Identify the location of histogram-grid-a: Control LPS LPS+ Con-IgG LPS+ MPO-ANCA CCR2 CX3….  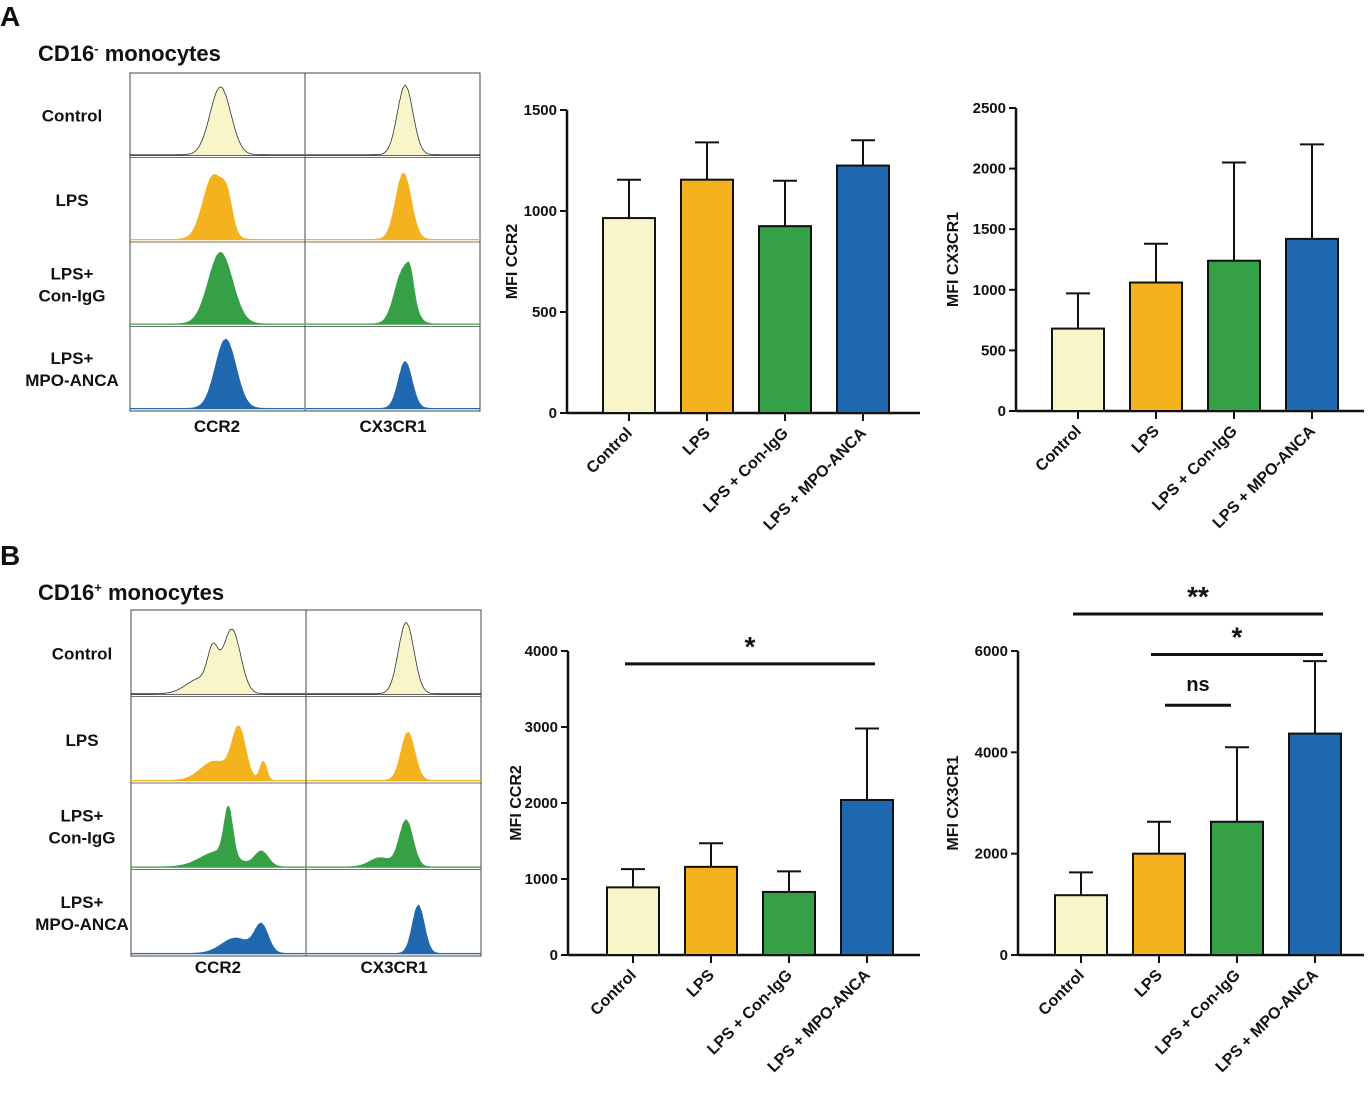
(253, 254).